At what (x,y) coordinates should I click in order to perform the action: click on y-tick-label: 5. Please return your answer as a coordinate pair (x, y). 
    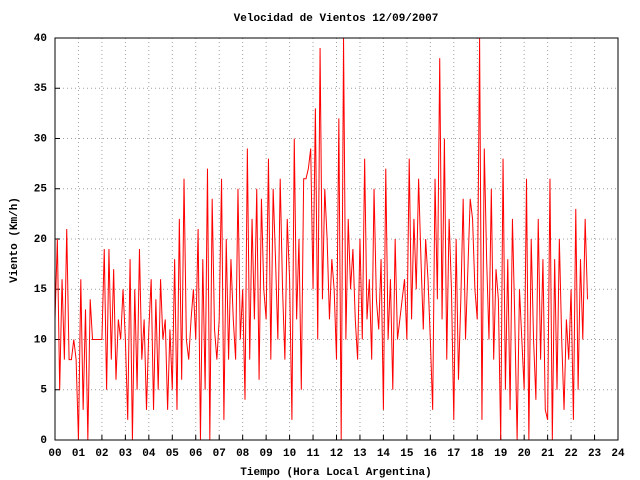
    Looking at the image, I should click on (43, 391).